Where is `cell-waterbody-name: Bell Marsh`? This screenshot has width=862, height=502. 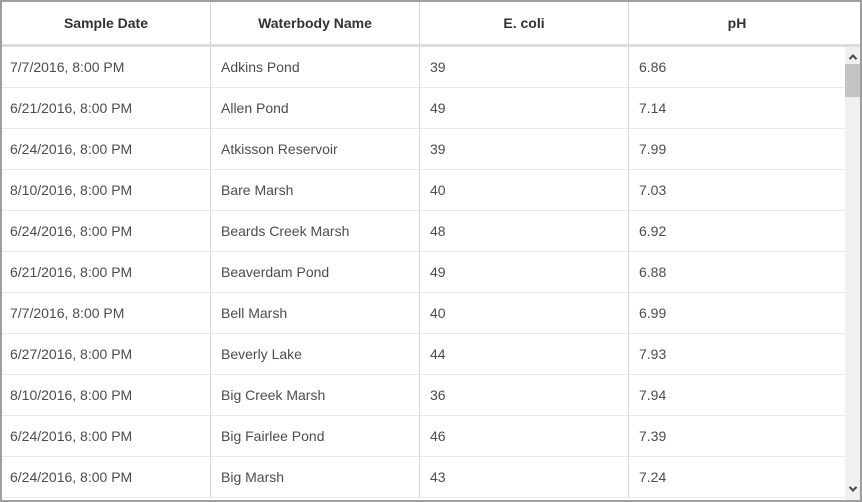 cell-waterbody-name: Bell Marsh is located at coordinates (315, 313).